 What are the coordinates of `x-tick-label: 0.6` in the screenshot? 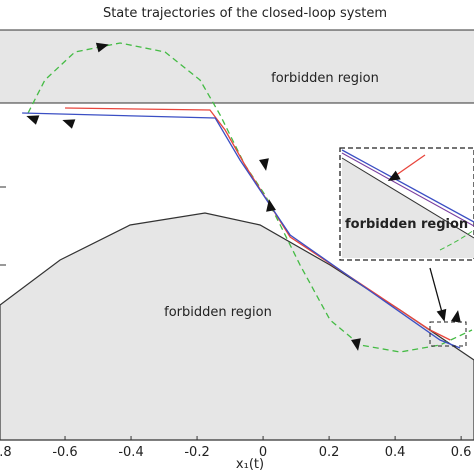 It's located at (461, 452).